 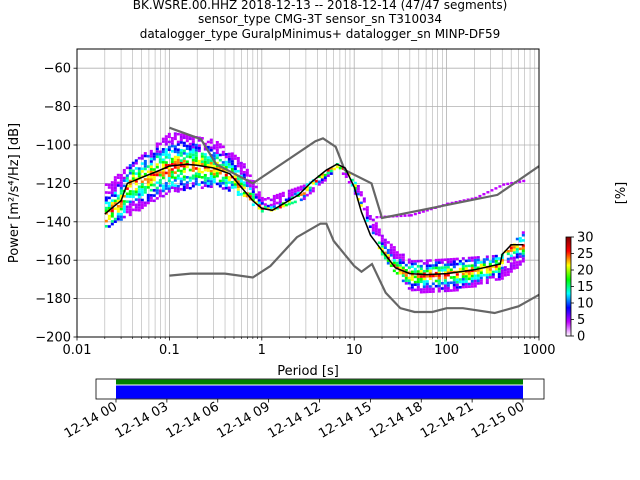 I want to click on timeline-tick-label: 12-14 12, so click(x=294, y=420).